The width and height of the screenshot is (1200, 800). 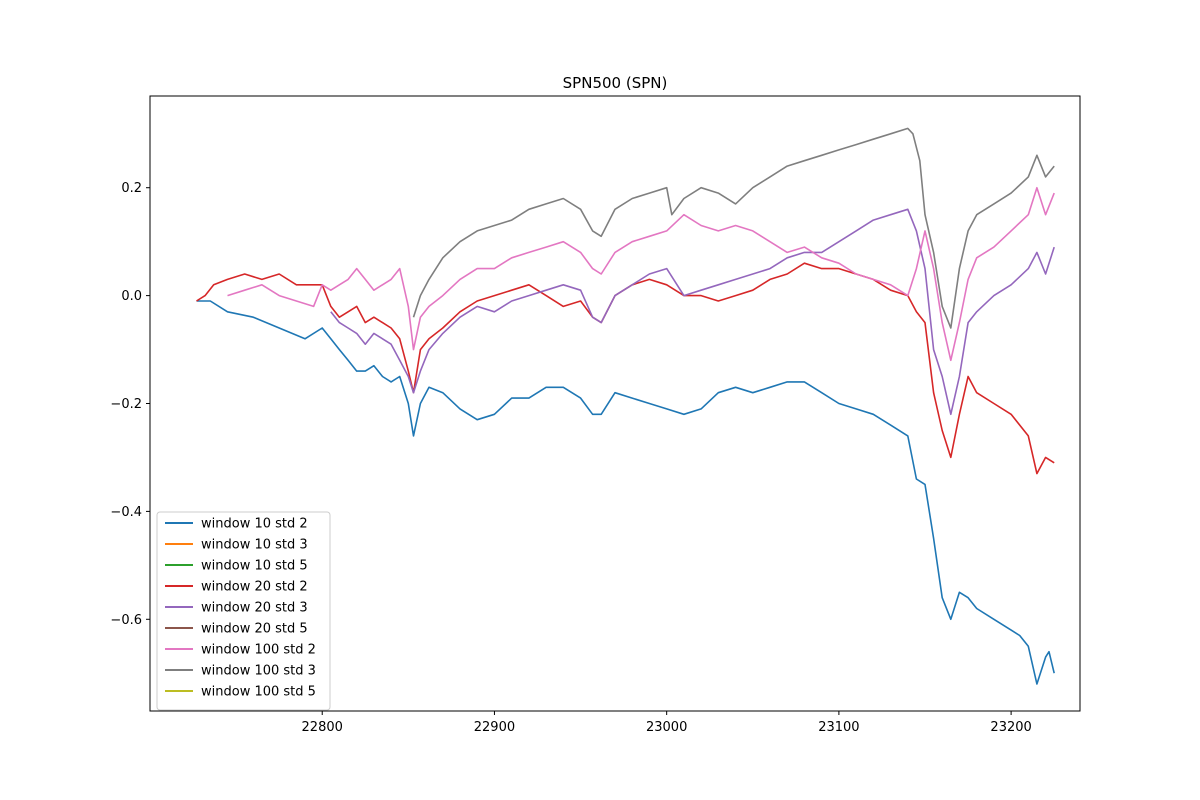 What do you see at coordinates (322, 727) in the screenshot?
I see `x-tick-label-0: 22800` at bounding box center [322, 727].